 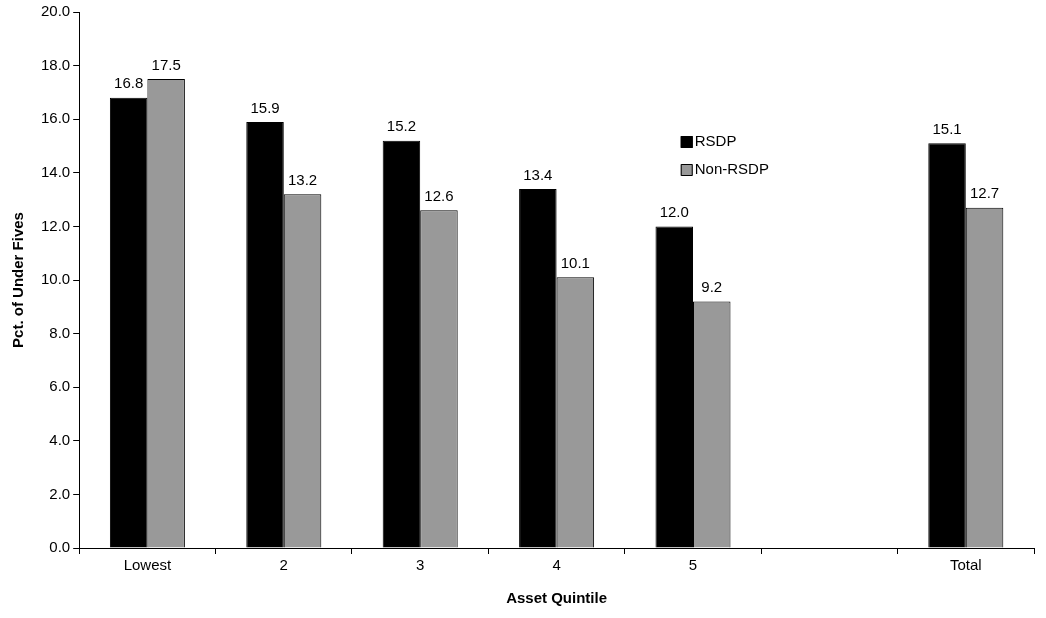 What do you see at coordinates (55, 11) in the screenshot?
I see `y-tick-label: 20.0` at bounding box center [55, 11].